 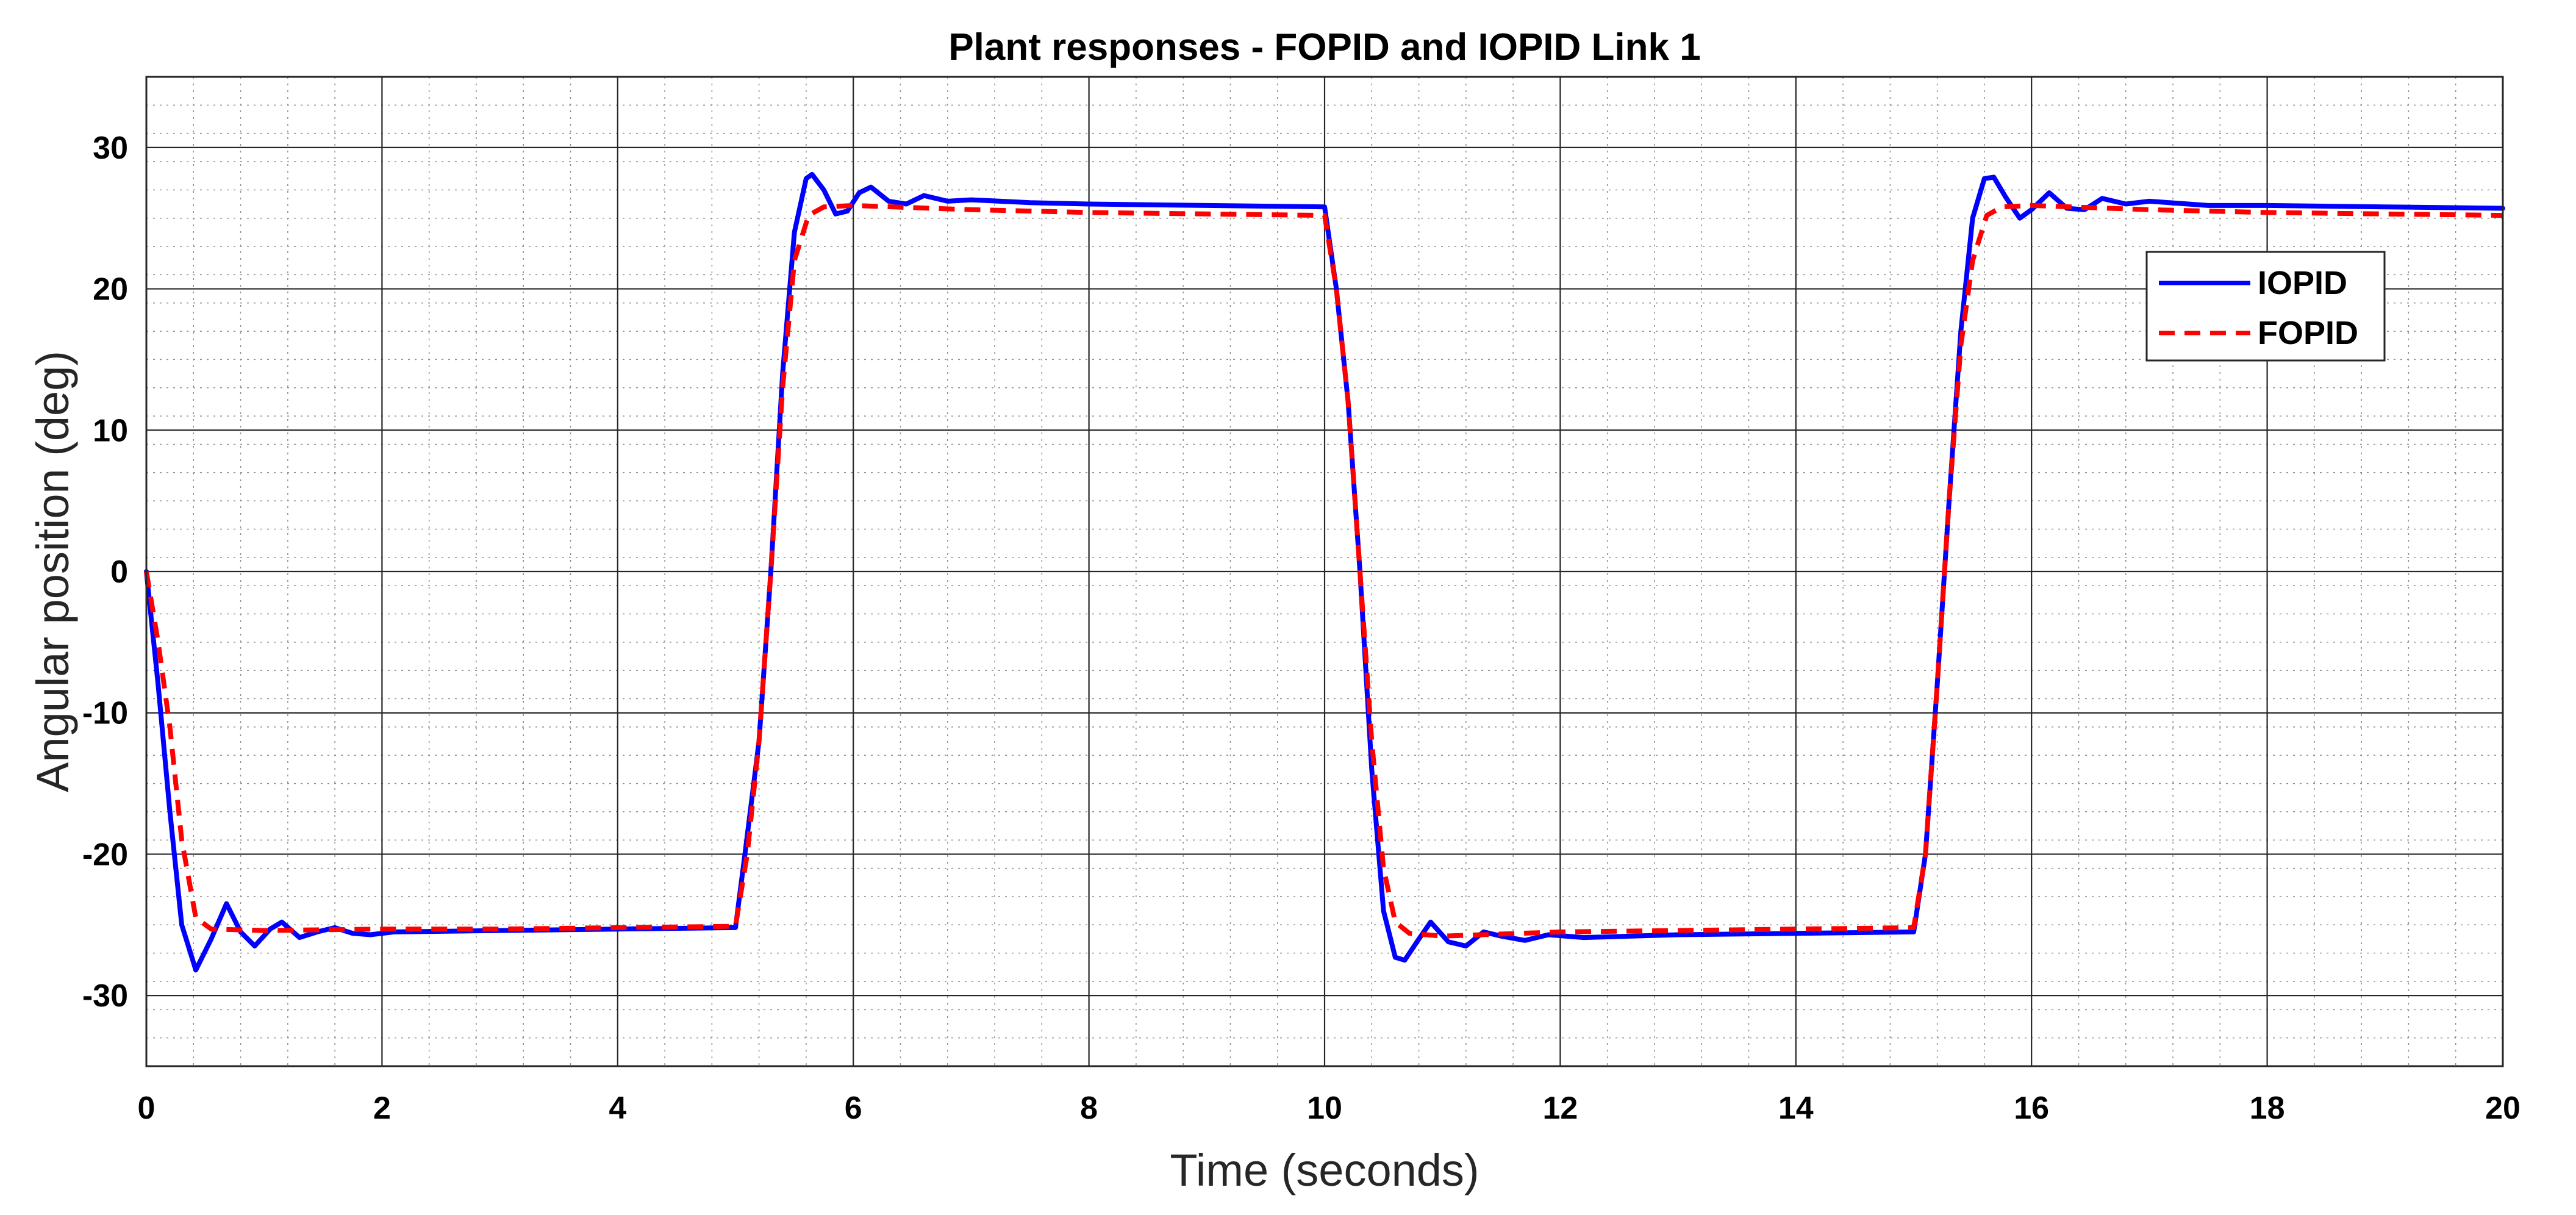 What do you see at coordinates (1089, 1108) in the screenshot?
I see `x-tick-label: 8` at bounding box center [1089, 1108].